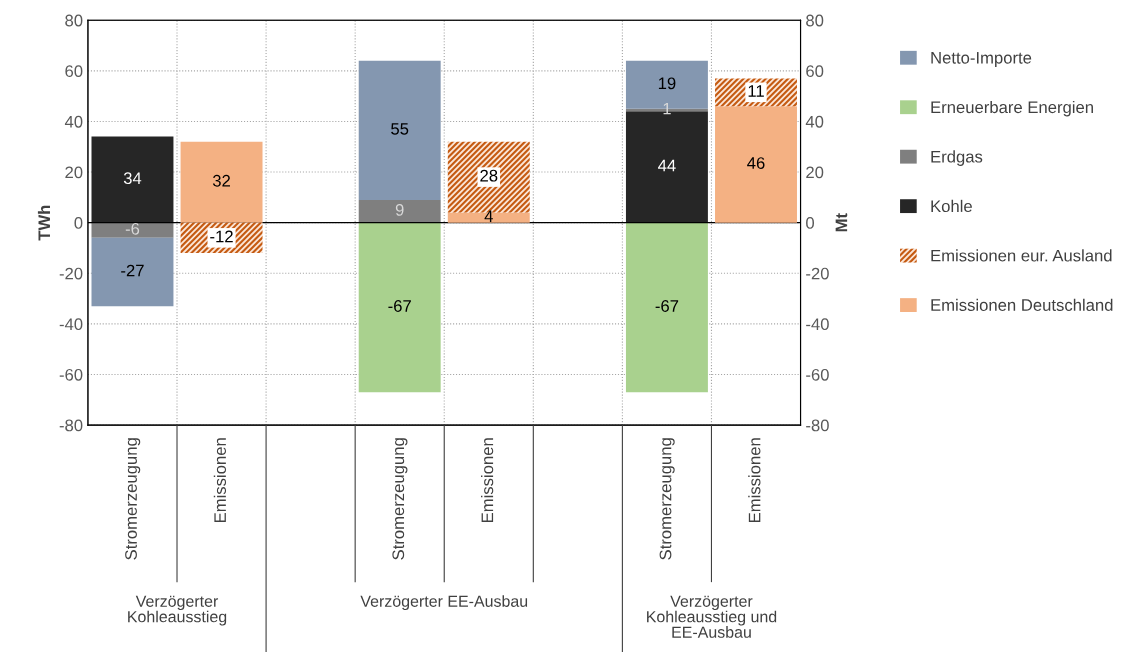 The width and height of the screenshot is (1142, 652). Describe the element at coordinates (73, 121) in the screenshot. I see `y-tick-label: 40` at that location.